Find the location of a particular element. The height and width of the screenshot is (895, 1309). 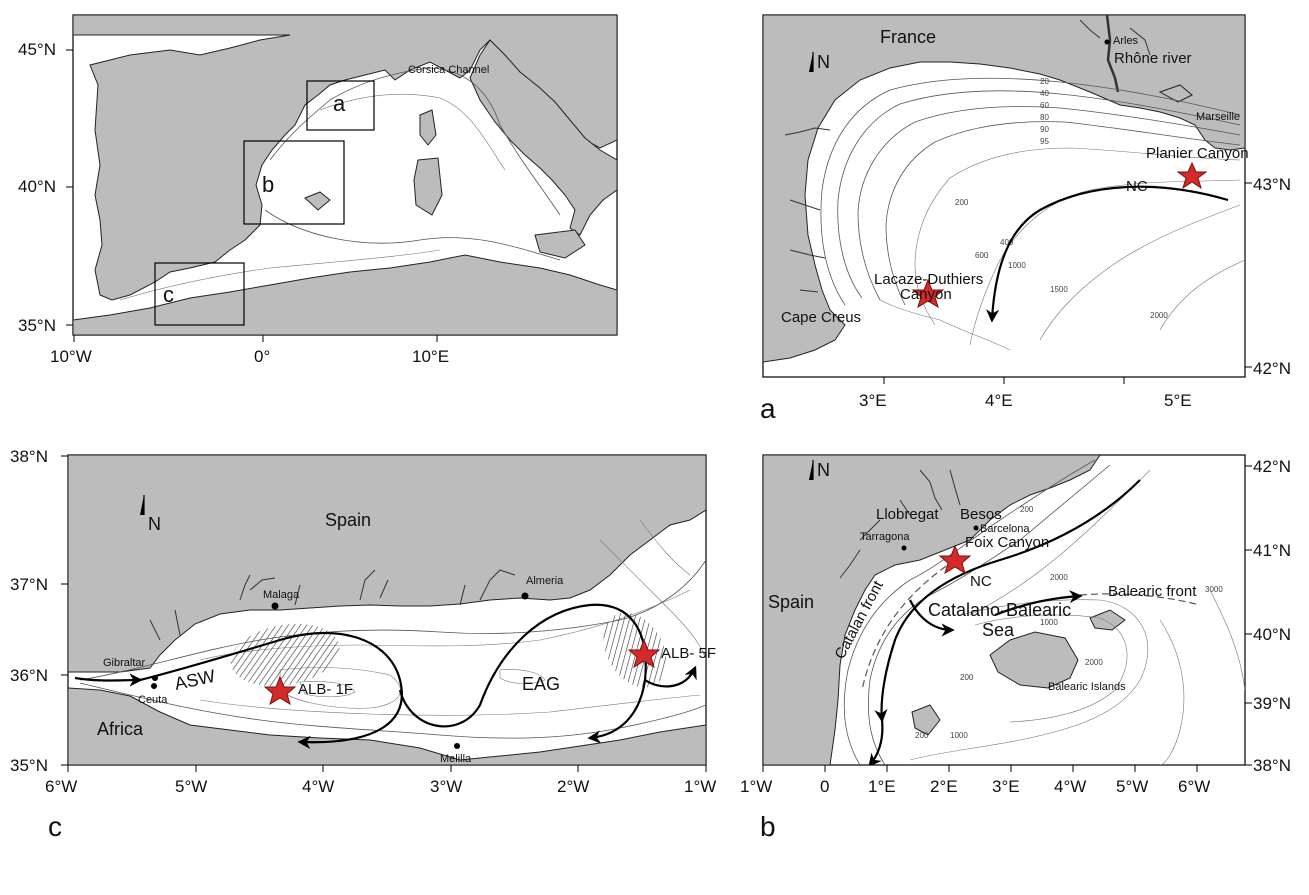

panel-c-lon-1w: 1°W is located at coordinates (700, 786).